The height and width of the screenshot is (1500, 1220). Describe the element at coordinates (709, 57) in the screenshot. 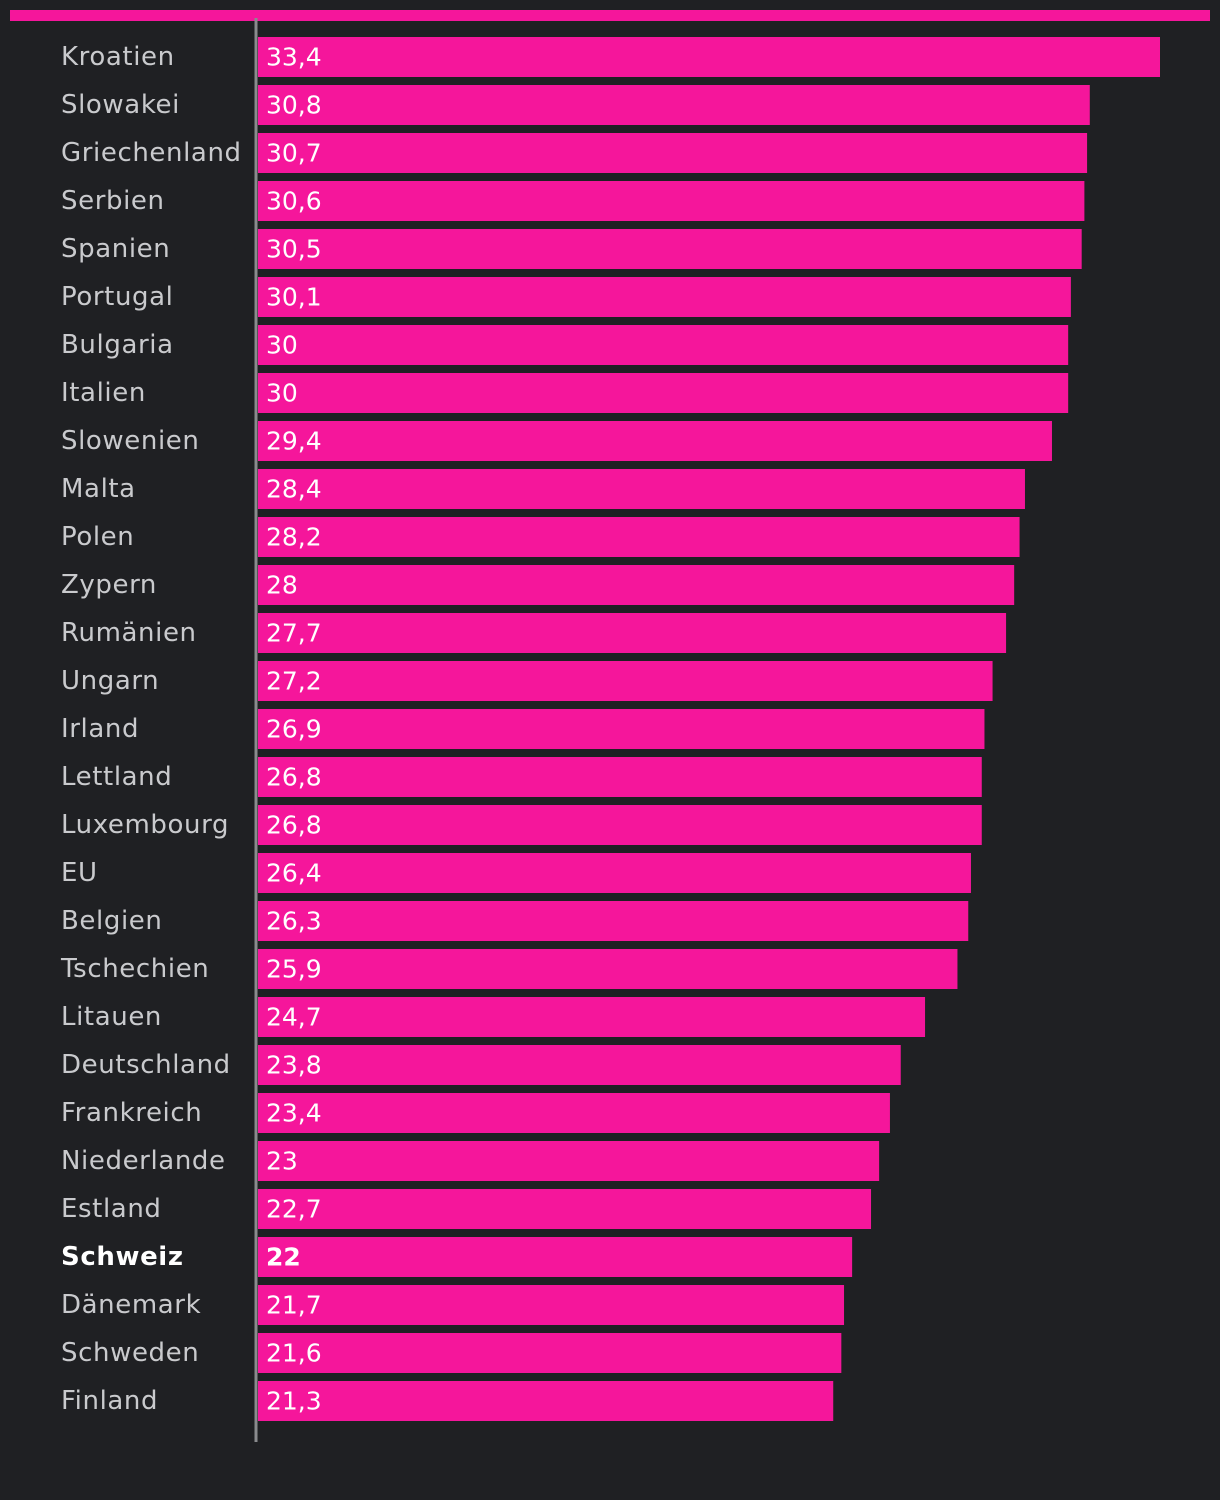

I see `bar-kroatien` at that location.